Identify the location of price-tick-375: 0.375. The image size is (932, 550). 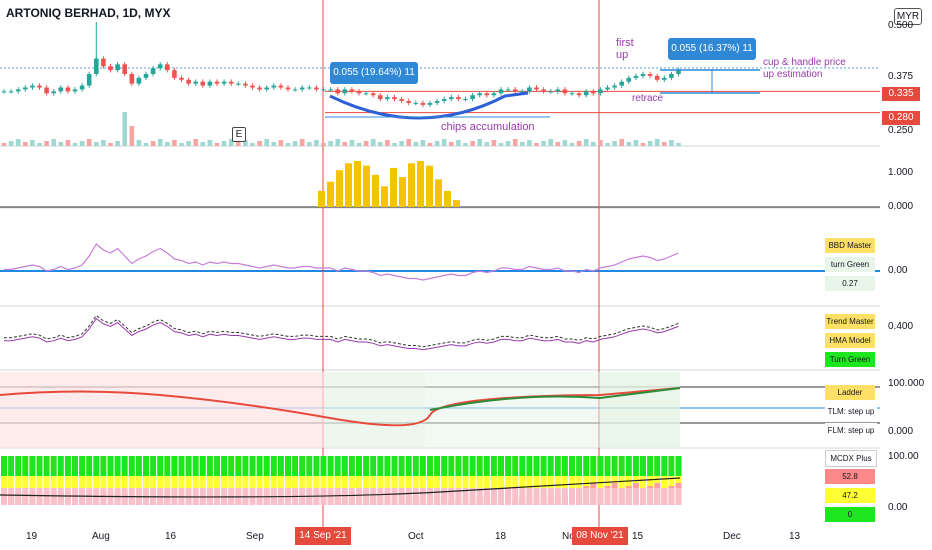
(901, 76).